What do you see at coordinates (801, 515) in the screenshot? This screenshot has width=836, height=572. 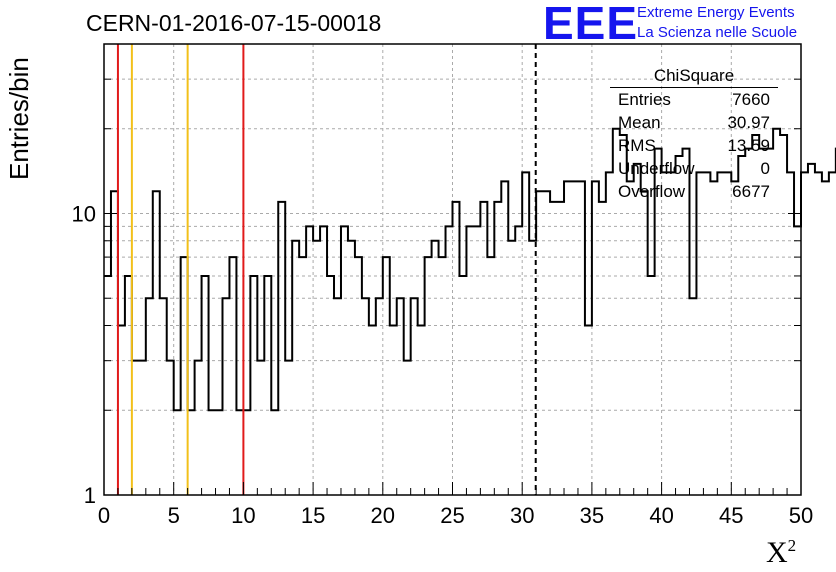 I see `x-tick-label: 50` at bounding box center [801, 515].